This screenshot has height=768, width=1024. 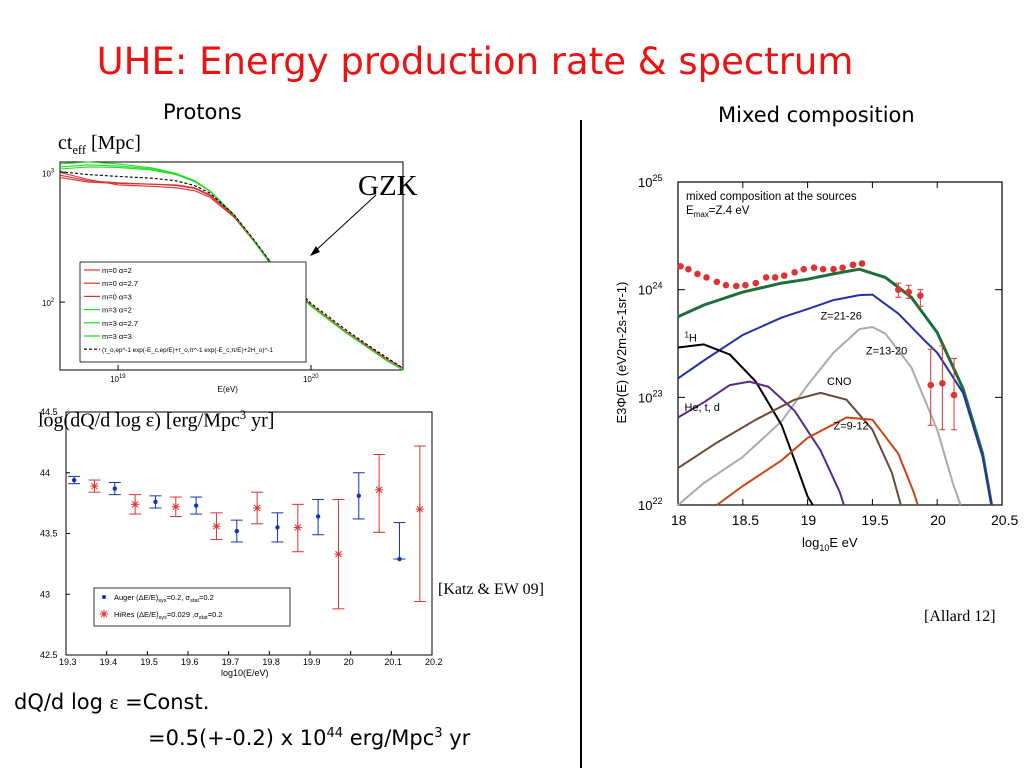 I want to click on equation-line-1: dQ/d log ε =Const., so click(x=112, y=702).